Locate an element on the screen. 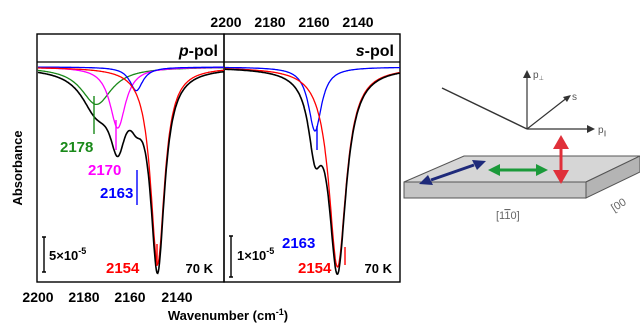  right-panel-title: s-pol is located at coordinates (375, 51).